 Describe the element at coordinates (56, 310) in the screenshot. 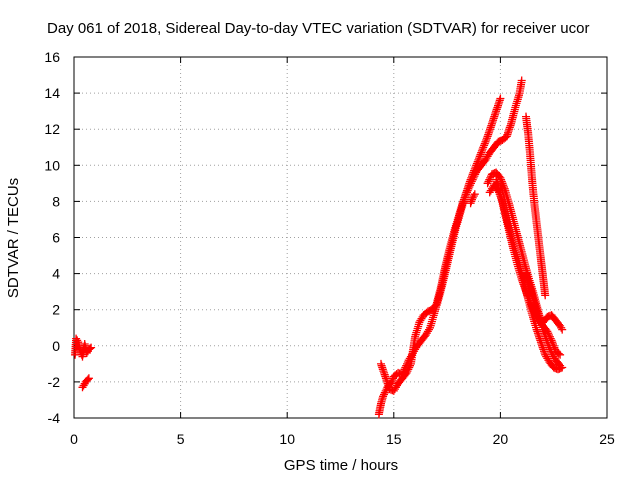

I see `y-tick-label: 2` at that location.